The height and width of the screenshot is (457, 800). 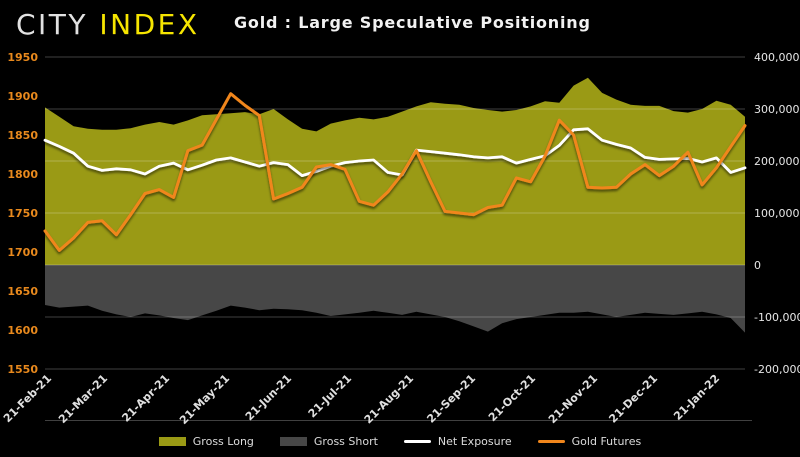 I want to click on left-axis-tick-label: 1850, so click(x=22, y=135).